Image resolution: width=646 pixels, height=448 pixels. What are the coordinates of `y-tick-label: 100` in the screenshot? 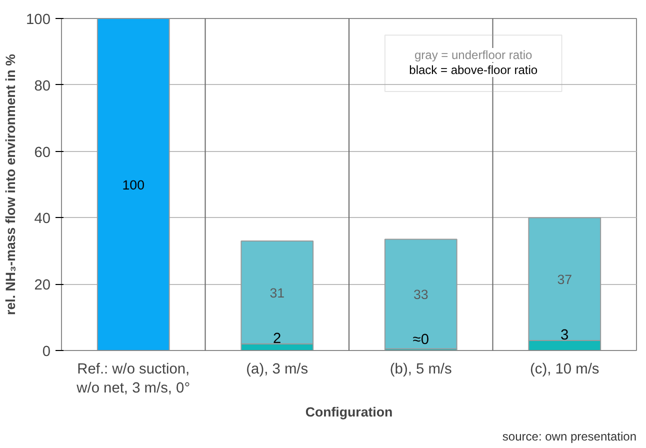 It's located at (38, 20).